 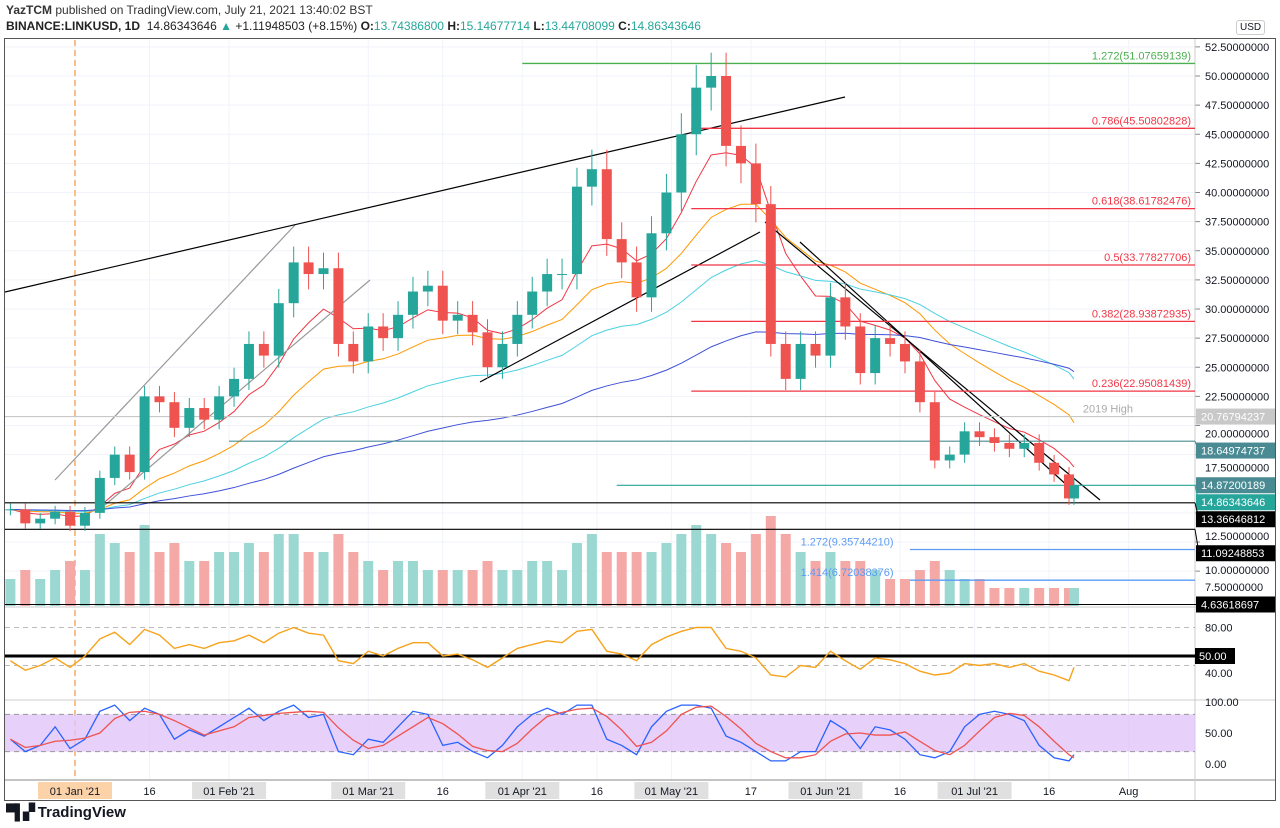 I want to click on time-tick-label: 01 Jan '21, so click(x=75, y=792).